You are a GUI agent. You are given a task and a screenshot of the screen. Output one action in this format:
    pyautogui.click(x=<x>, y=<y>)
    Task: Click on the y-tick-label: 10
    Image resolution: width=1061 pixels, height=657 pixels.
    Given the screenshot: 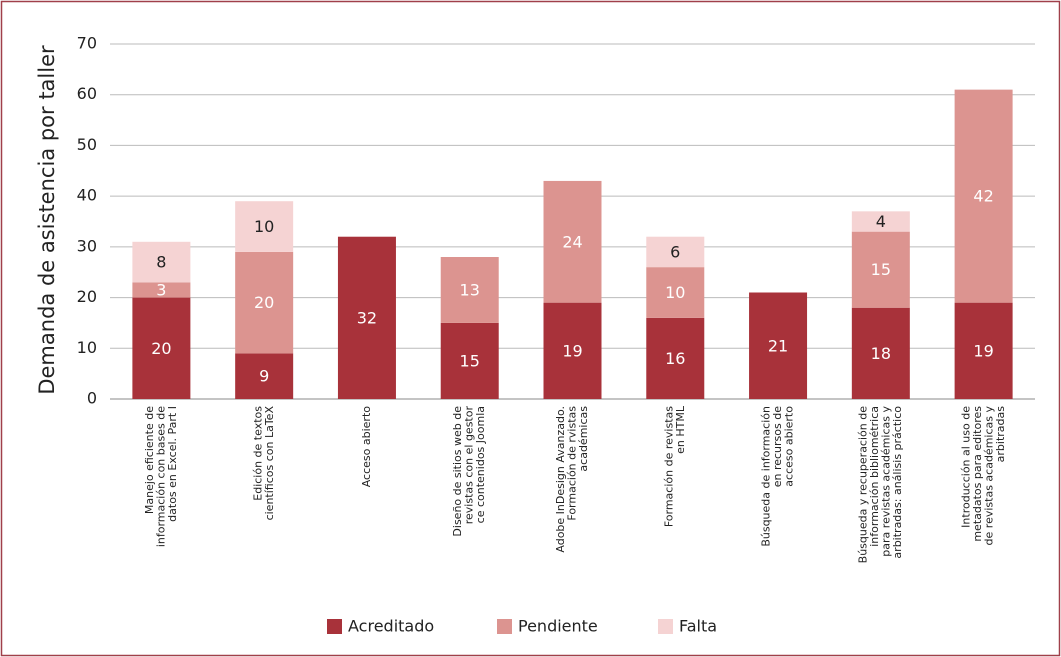 What is the action you would take?
    pyautogui.click(x=87, y=347)
    